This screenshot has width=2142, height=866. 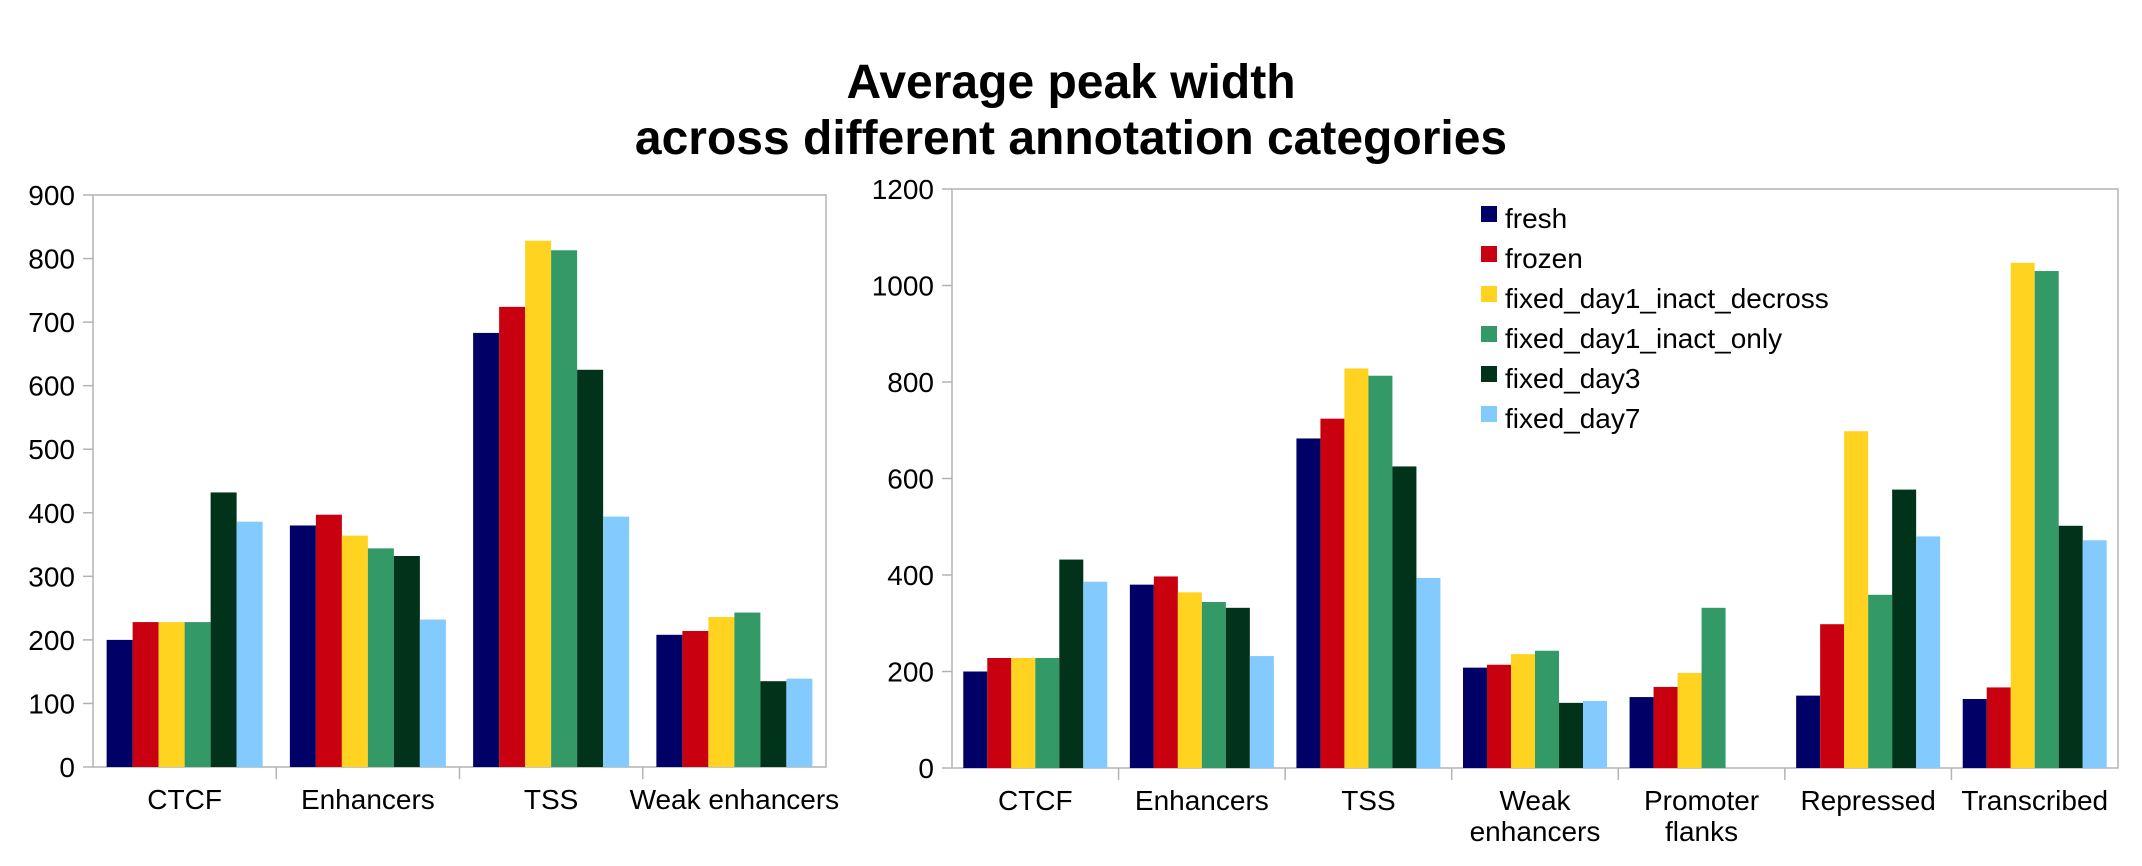 I want to click on bar-fixed-day1-inact-only-enhancers, so click(x=380, y=657).